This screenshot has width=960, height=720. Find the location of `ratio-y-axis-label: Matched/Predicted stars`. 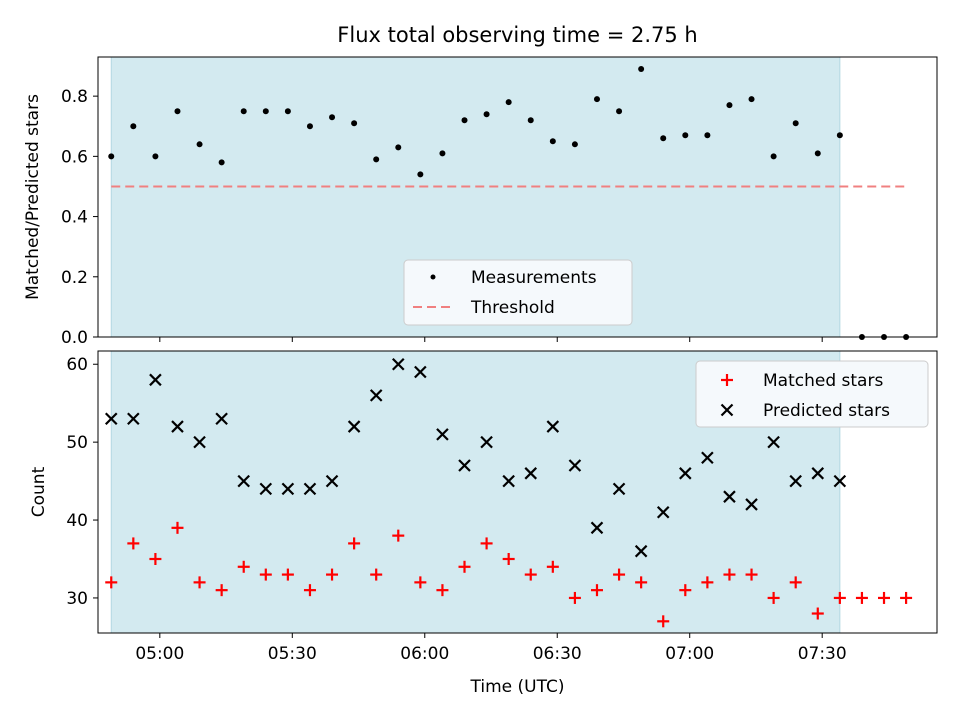

ratio-y-axis-label: Matched/Predicted stars is located at coordinates (33, 197).